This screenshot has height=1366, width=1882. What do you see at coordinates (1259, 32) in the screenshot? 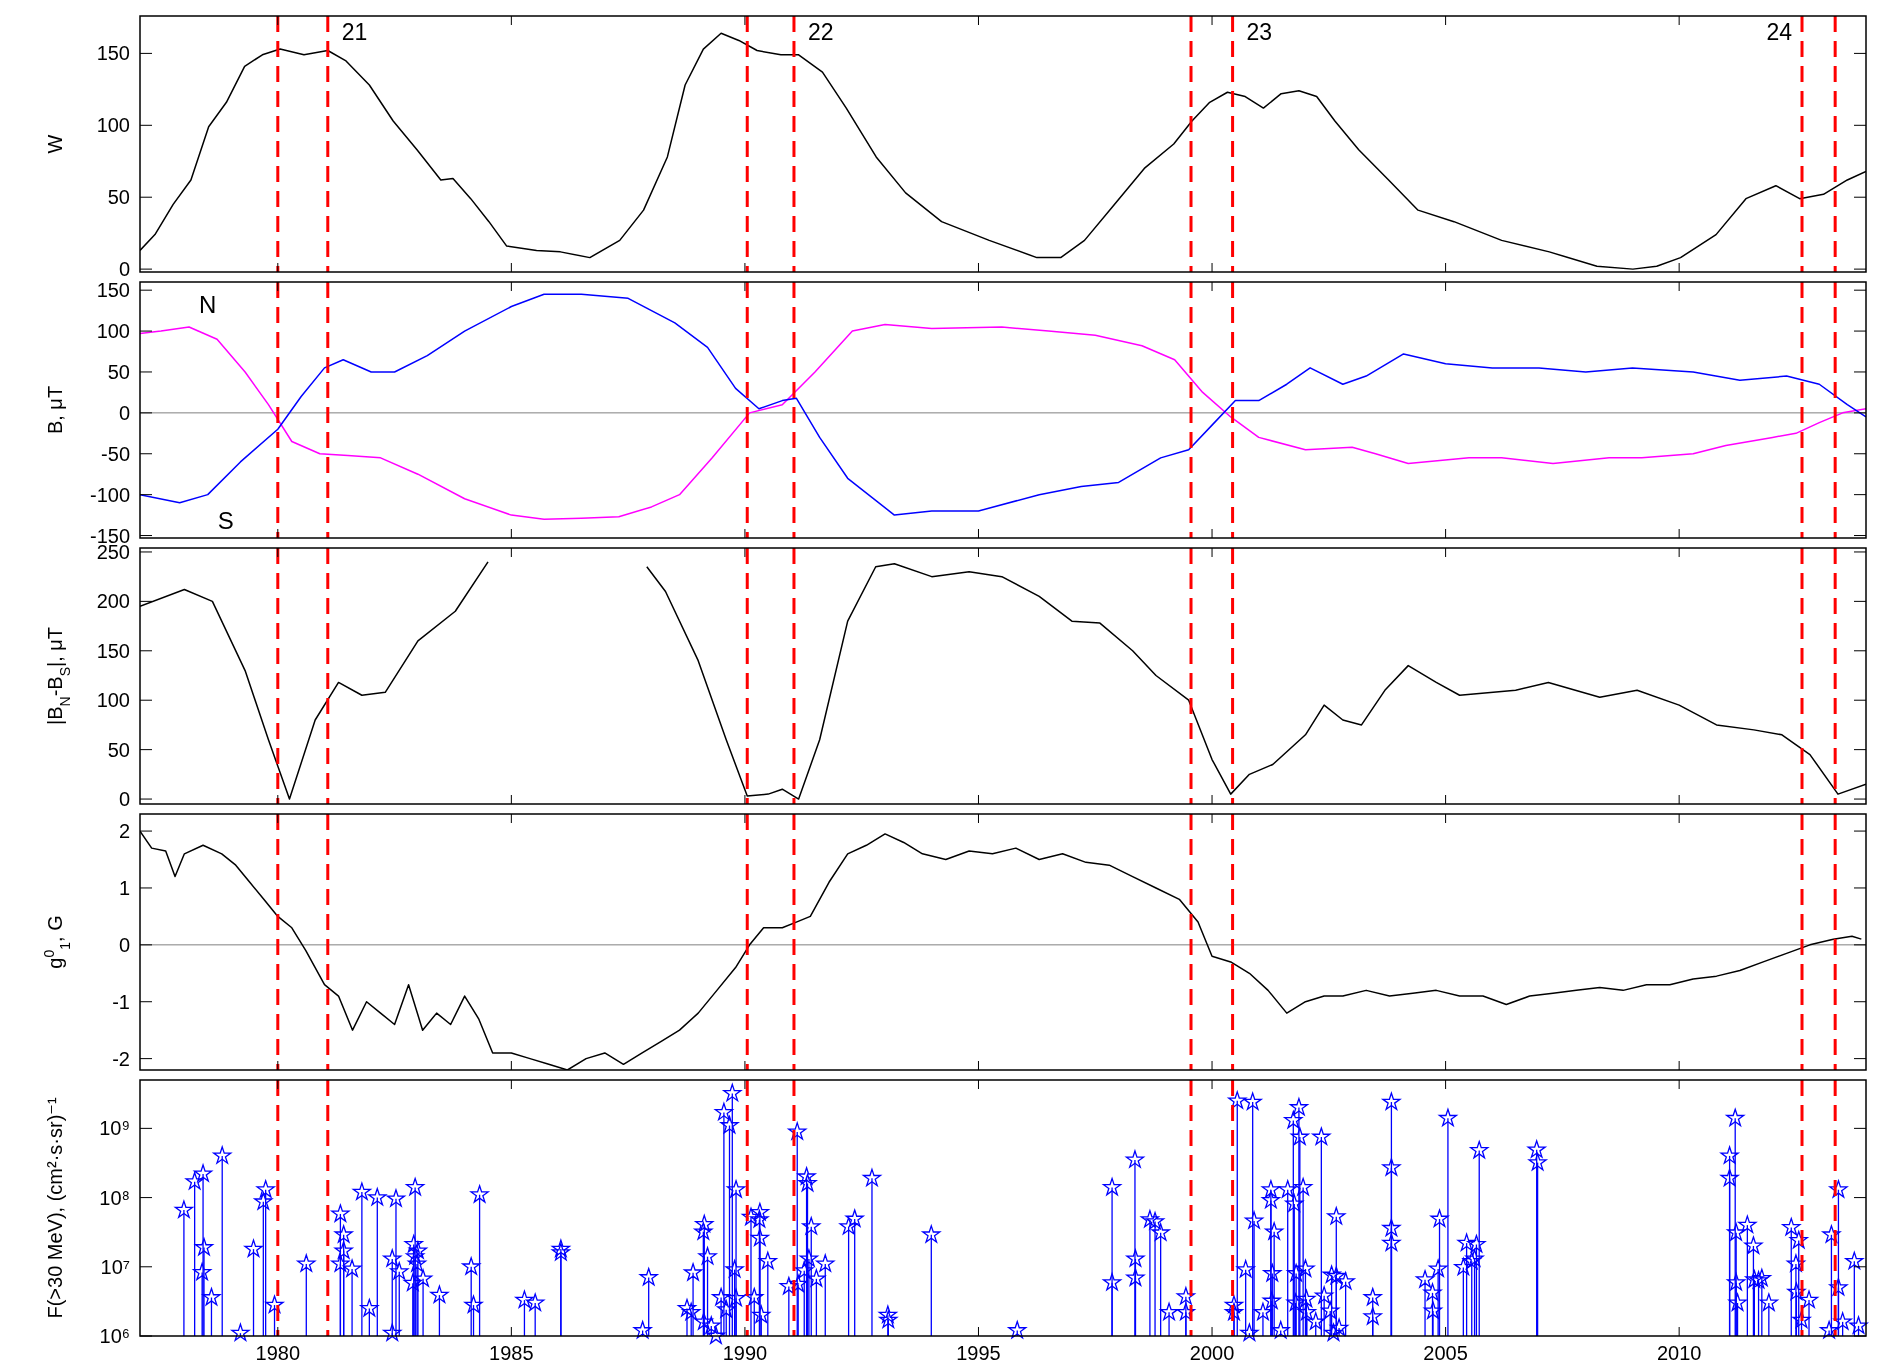
I see `annotation: 23` at bounding box center [1259, 32].